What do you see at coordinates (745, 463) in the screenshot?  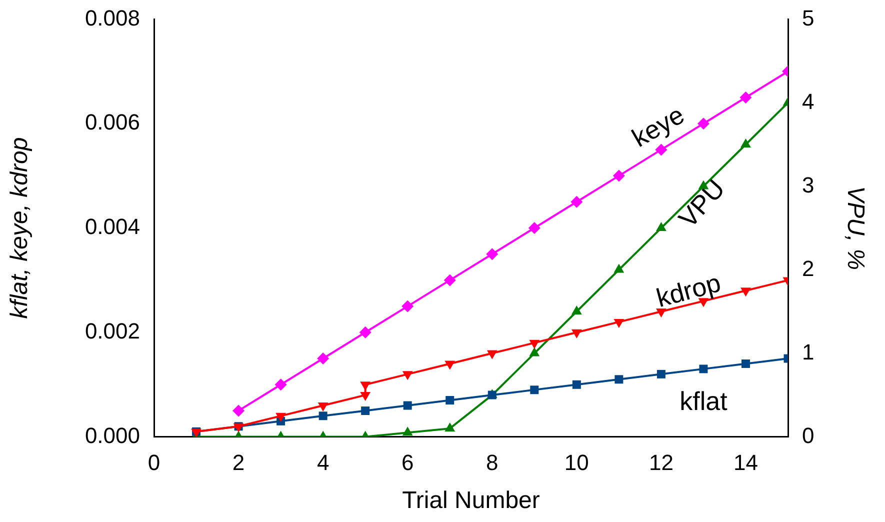 I see `x-tick-label: 14` at bounding box center [745, 463].